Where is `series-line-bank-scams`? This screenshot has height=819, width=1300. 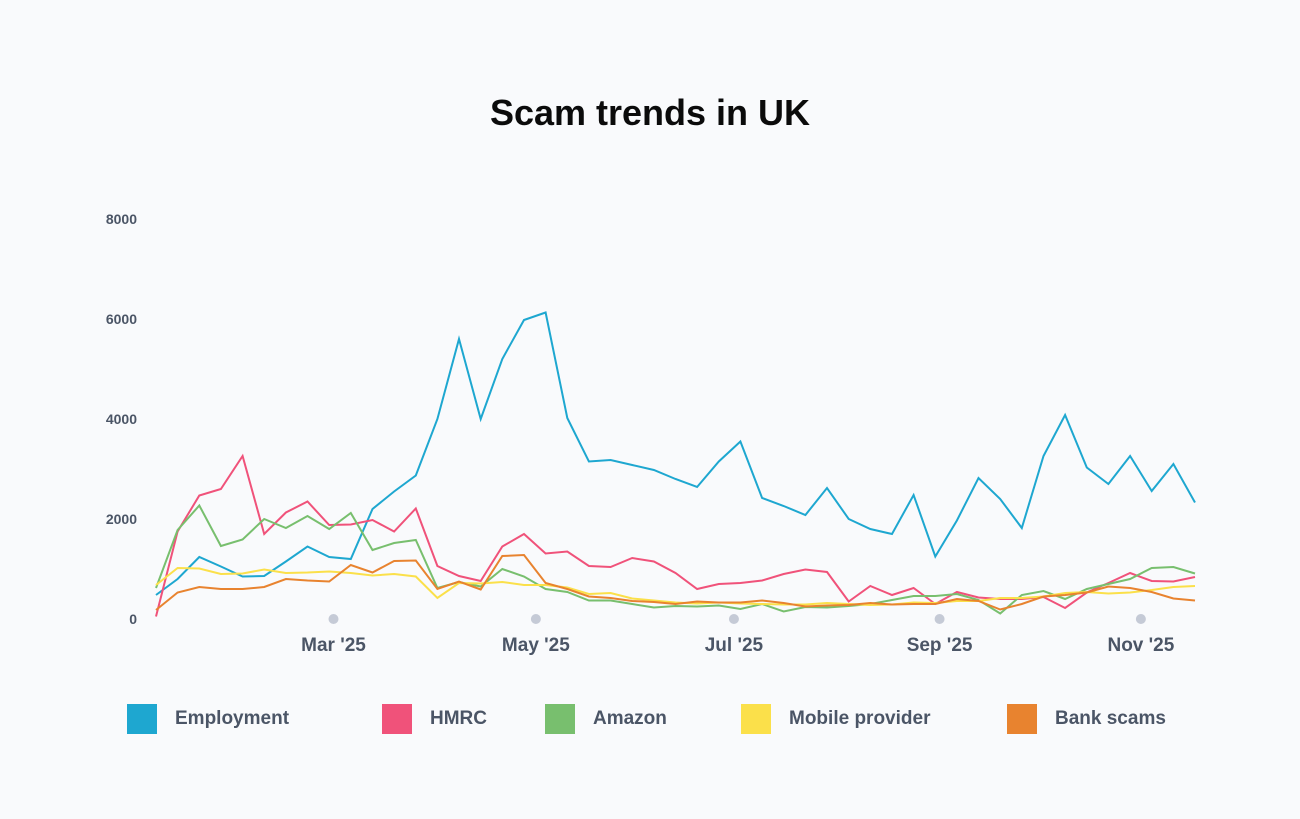 series-line-bank-scams is located at coordinates (675, 582).